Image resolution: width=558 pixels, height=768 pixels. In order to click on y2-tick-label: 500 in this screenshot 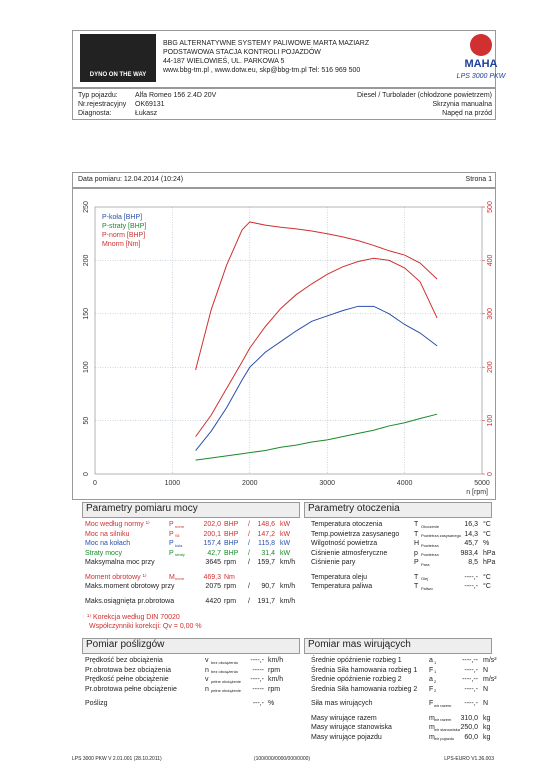, I will do `click(490, 207)`.